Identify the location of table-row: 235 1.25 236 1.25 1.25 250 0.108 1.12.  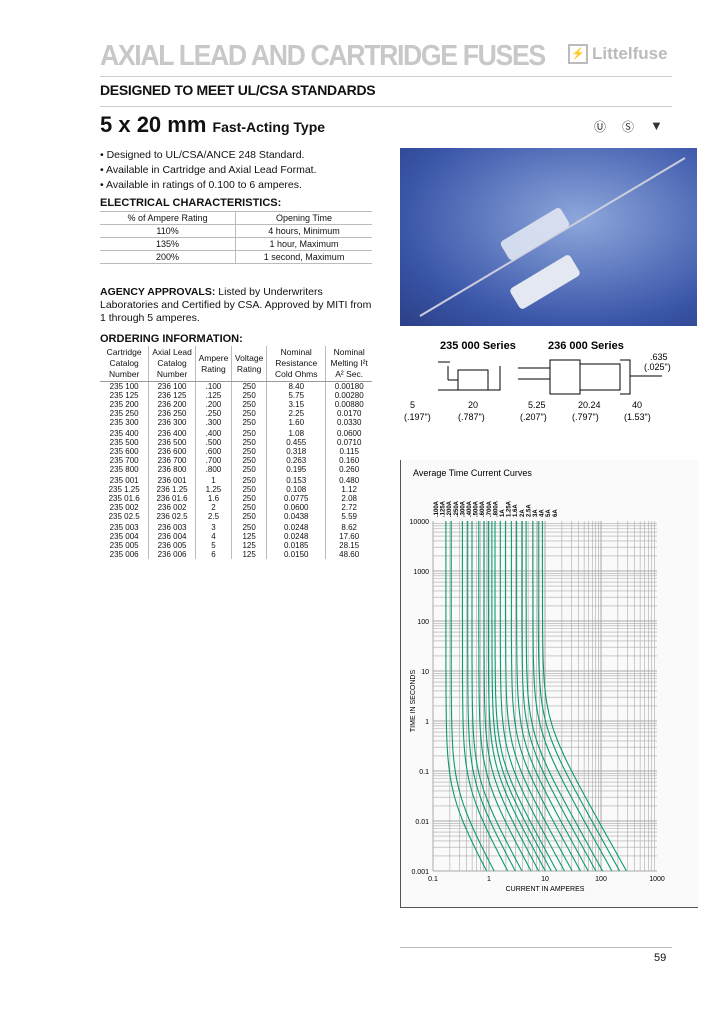
(236, 489).